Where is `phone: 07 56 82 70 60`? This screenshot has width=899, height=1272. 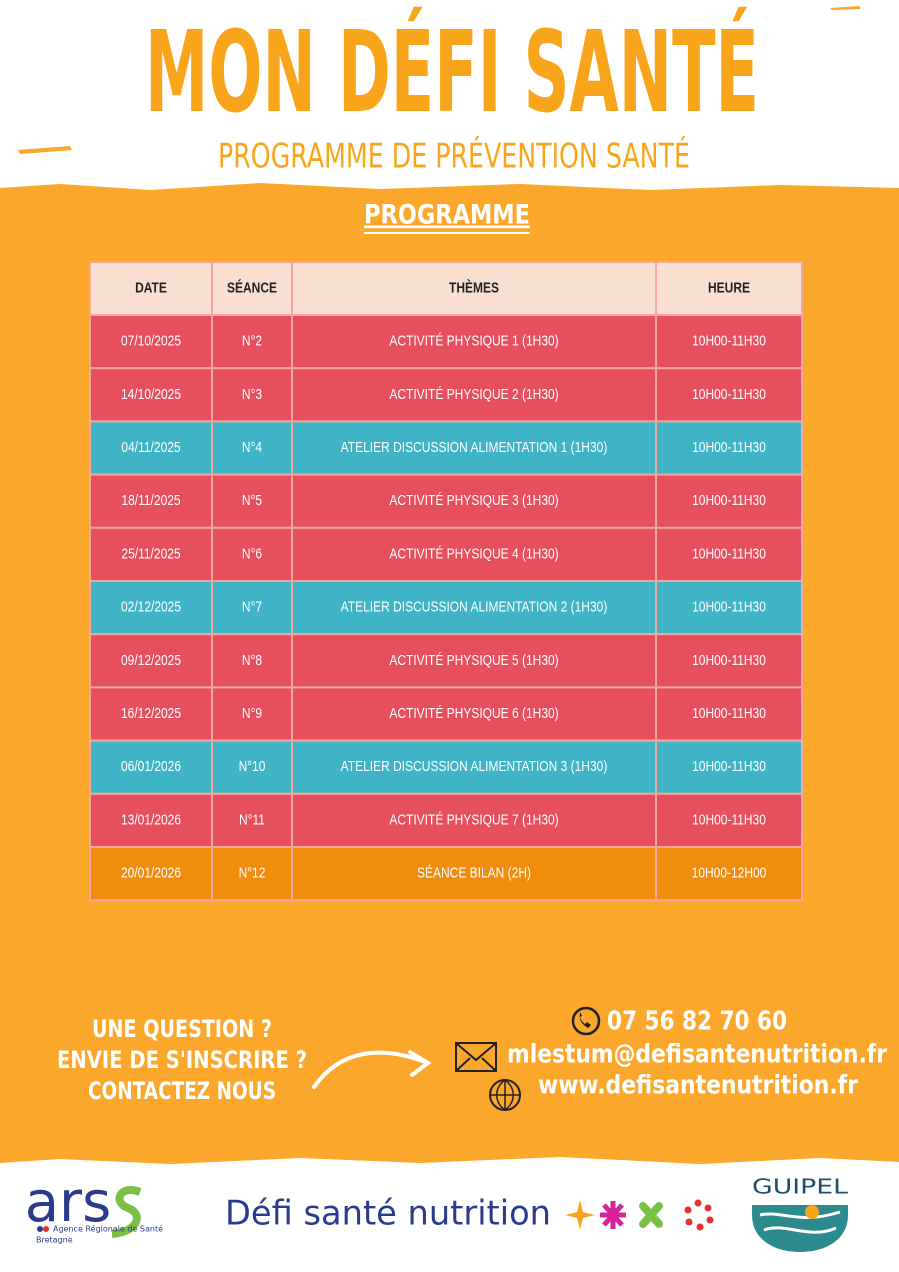
phone: 07 56 82 70 60 is located at coordinates (697, 1022).